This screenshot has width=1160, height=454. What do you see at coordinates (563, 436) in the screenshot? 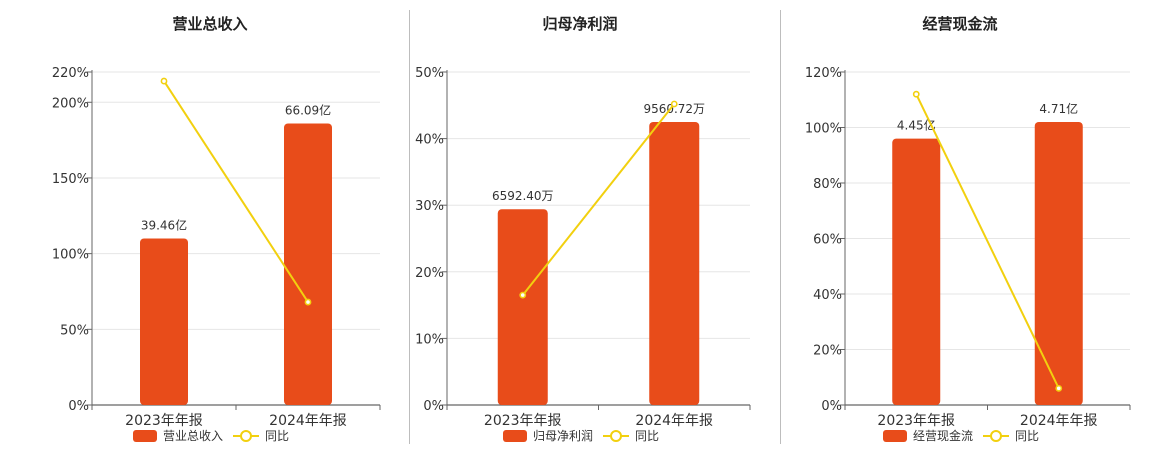
I see `legend-bar-label: 归母净利润` at bounding box center [563, 436].